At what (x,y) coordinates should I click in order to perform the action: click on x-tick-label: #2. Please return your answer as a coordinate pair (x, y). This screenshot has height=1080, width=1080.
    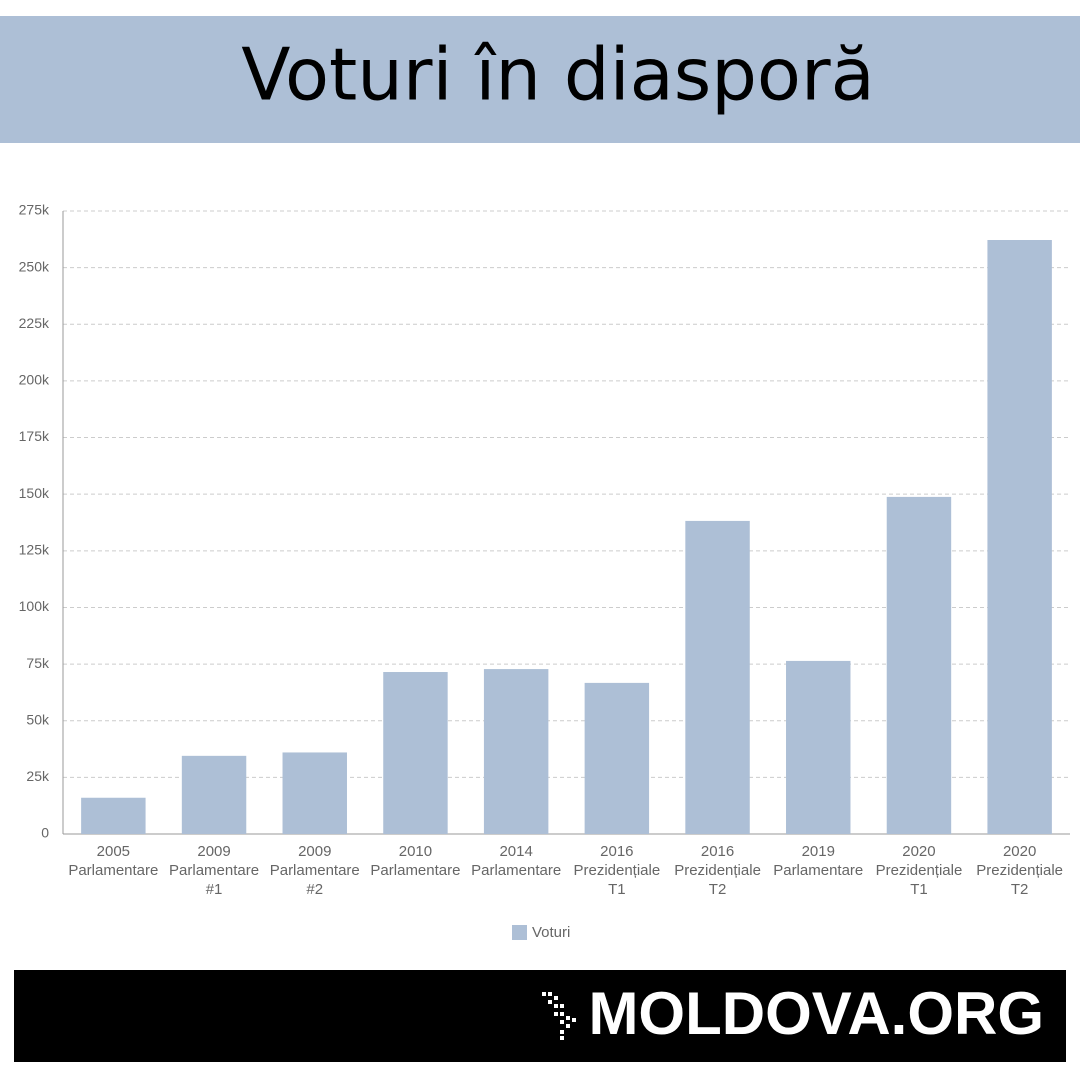
    Looking at the image, I should click on (314, 889).